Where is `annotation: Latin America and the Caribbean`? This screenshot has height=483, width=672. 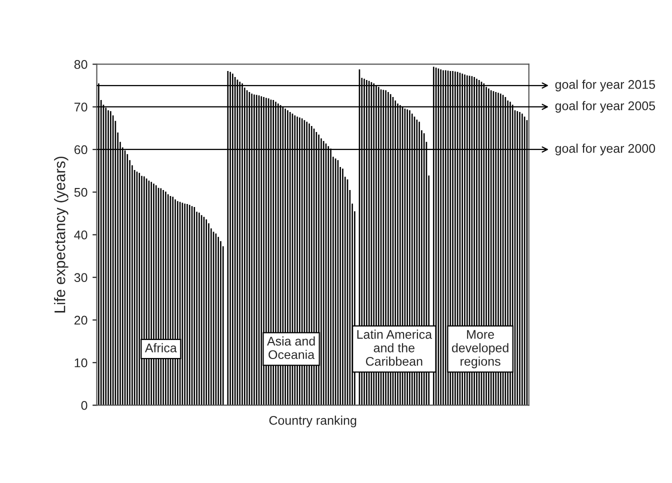 annotation: Latin America and the Caribbean is located at coordinates (394, 348).